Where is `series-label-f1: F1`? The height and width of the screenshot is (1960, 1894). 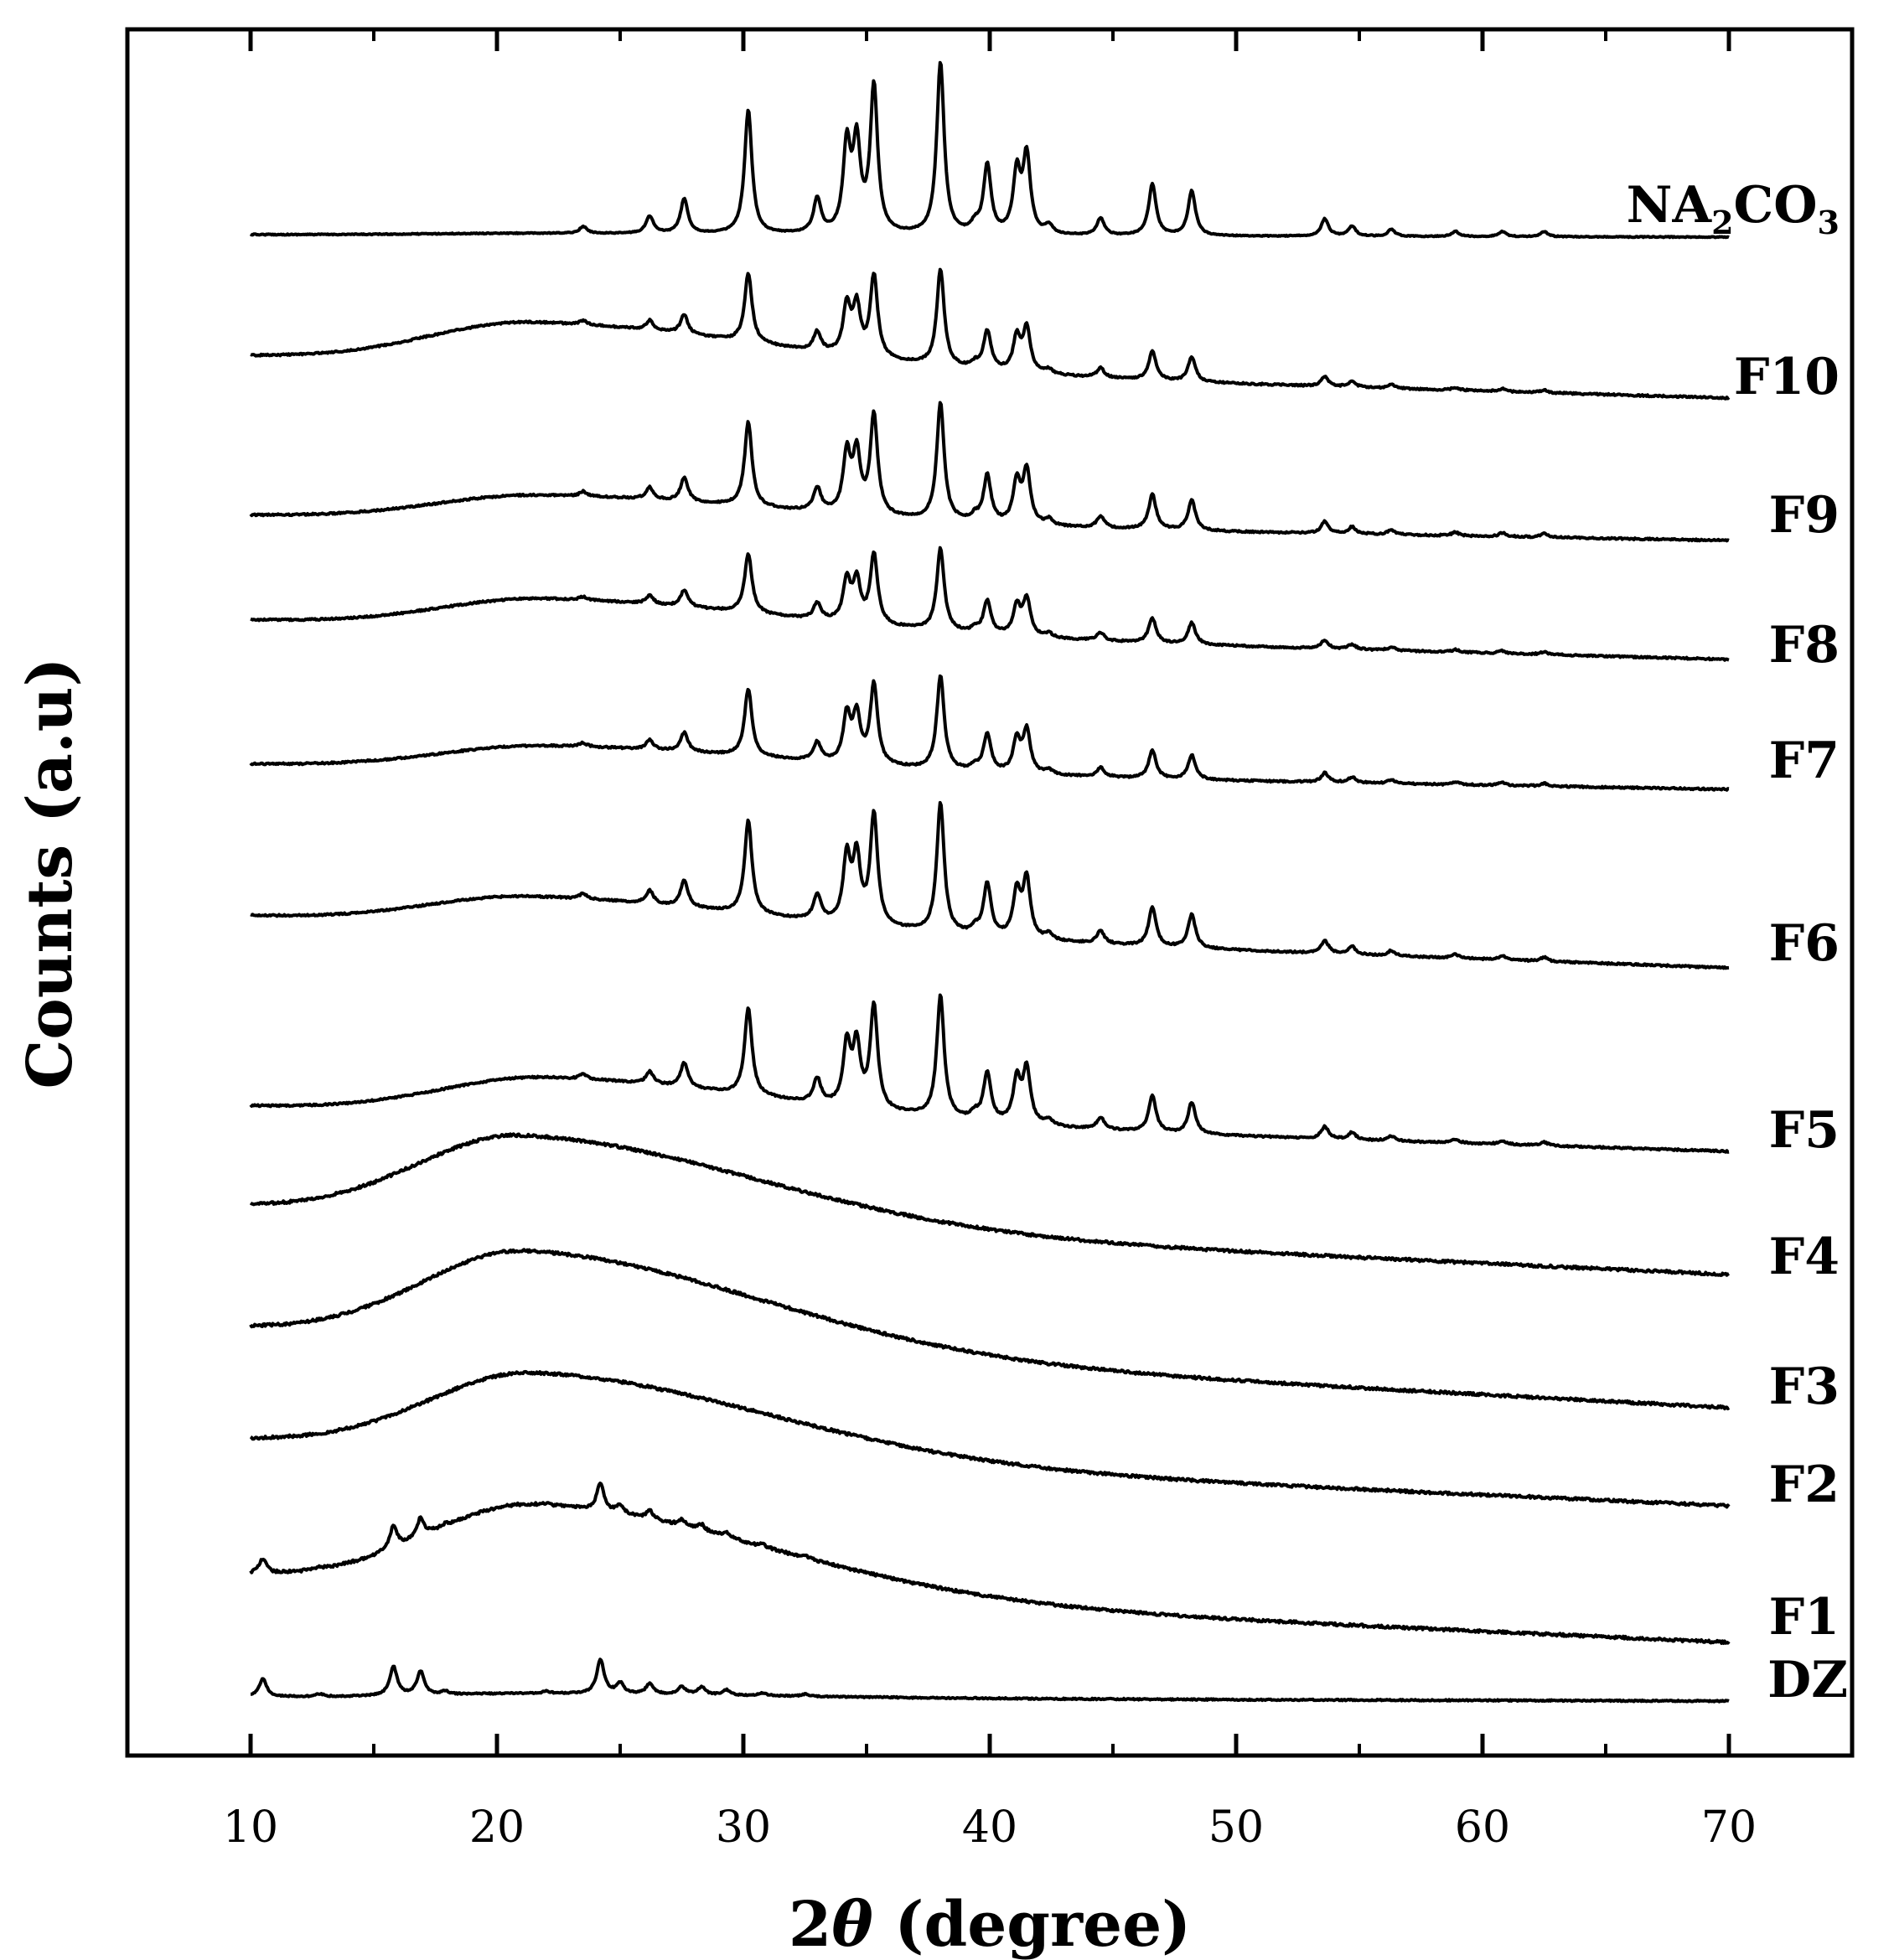 series-label-f1: F1 is located at coordinates (1804, 1617).